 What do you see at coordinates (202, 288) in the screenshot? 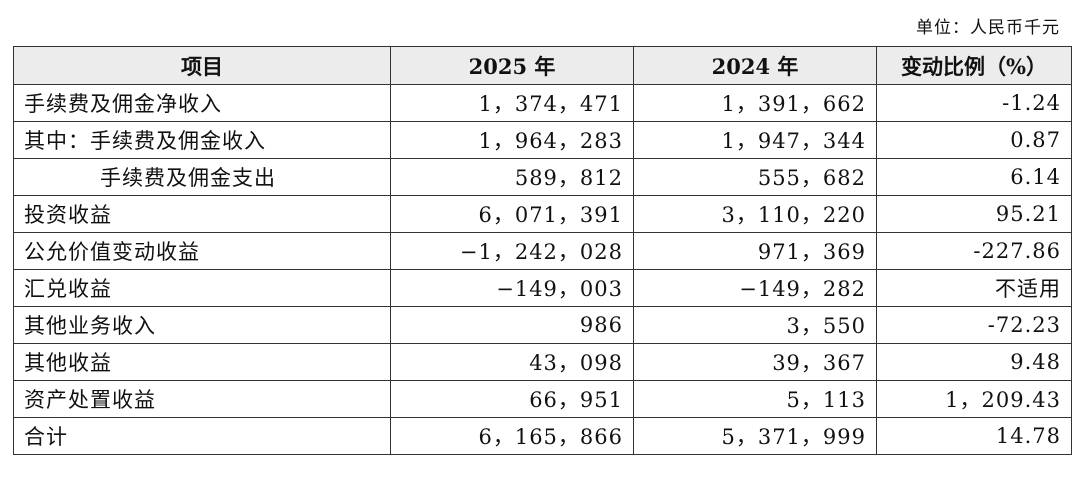
I see `row-label: 汇兑收益` at bounding box center [202, 288].